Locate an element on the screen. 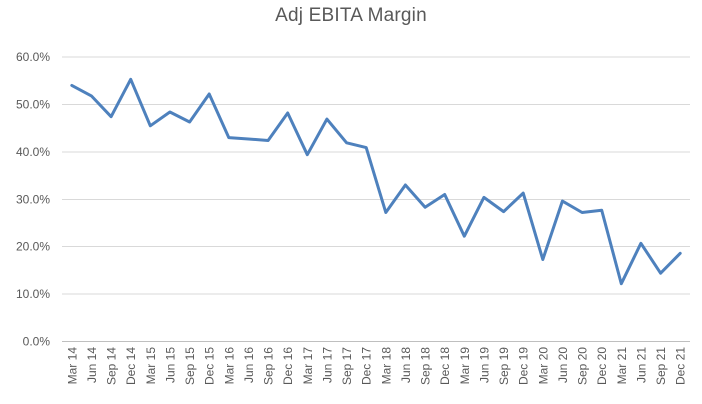 The width and height of the screenshot is (702, 404). x-axis-tick-label: Sep 15 is located at coordinates (190, 366).